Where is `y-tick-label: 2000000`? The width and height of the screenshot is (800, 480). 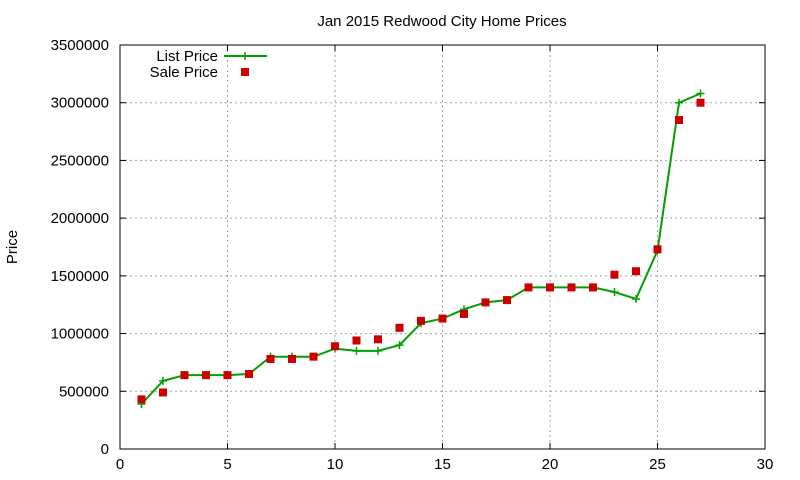
y-tick-label: 2000000 is located at coordinates (80, 218).